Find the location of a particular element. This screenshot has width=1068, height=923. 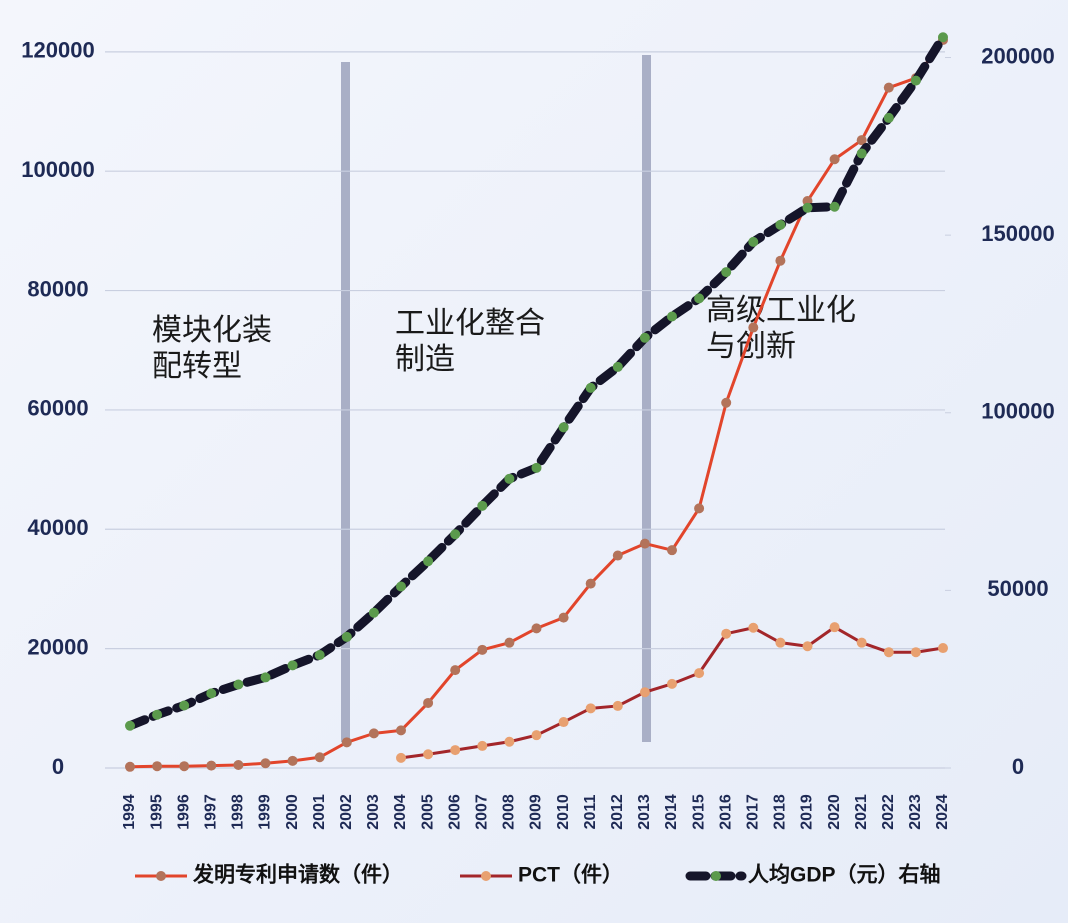

x-tick-label: 2018 is located at coordinates (780, 812).